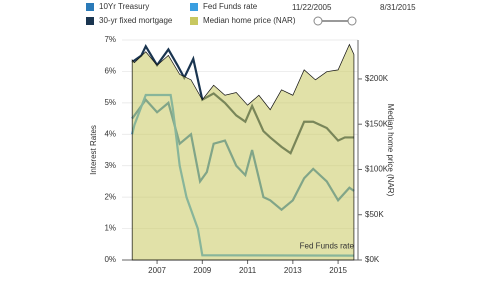 The image size is (500, 282). What do you see at coordinates (93, 150) in the screenshot?
I see `y-axis-title: Interest Rates` at bounding box center [93, 150].